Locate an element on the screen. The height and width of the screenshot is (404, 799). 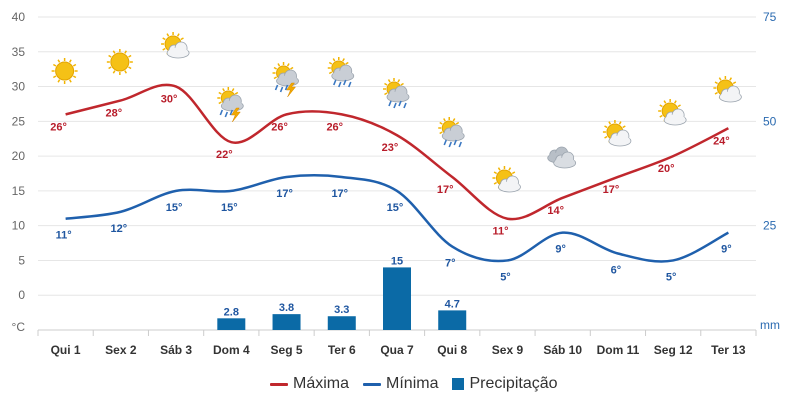
legend-label-min: Mínima is located at coordinates (412, 383).